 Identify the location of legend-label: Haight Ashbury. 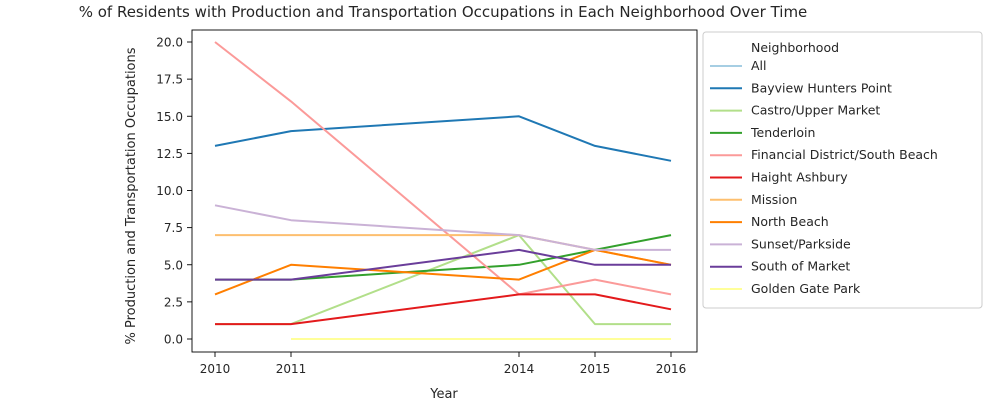
(799, 177).